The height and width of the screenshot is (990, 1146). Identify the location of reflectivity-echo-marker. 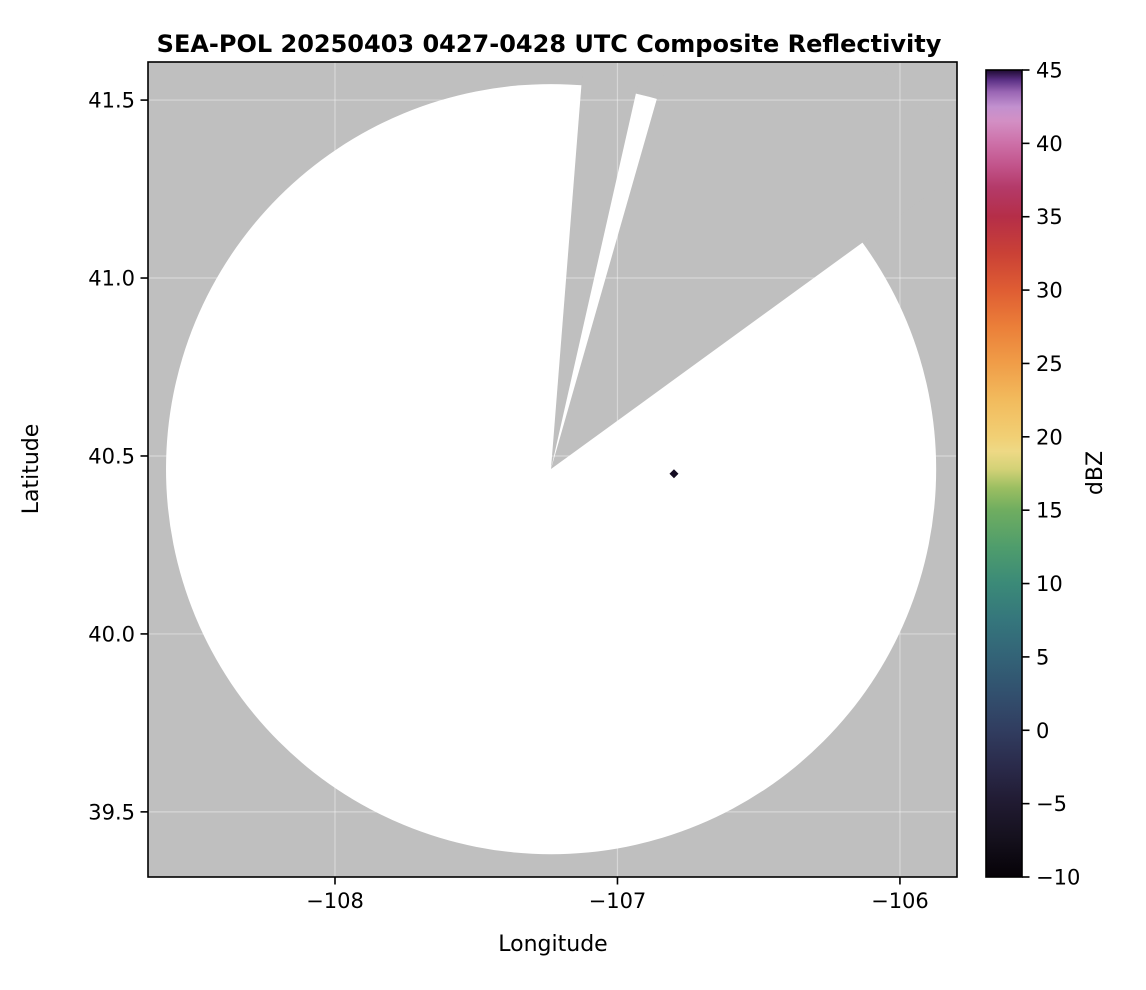
(674, 474).